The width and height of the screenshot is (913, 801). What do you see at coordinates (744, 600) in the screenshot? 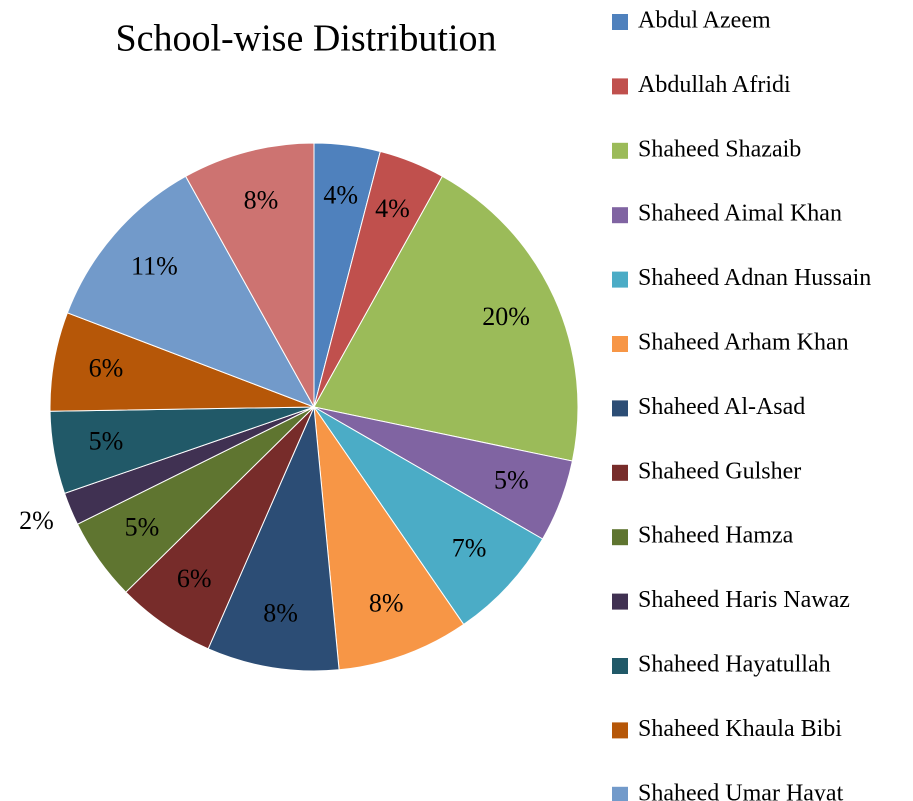
I see `legend-label: Shaheed Haris Nawaz` at bounding box center [744, 600].